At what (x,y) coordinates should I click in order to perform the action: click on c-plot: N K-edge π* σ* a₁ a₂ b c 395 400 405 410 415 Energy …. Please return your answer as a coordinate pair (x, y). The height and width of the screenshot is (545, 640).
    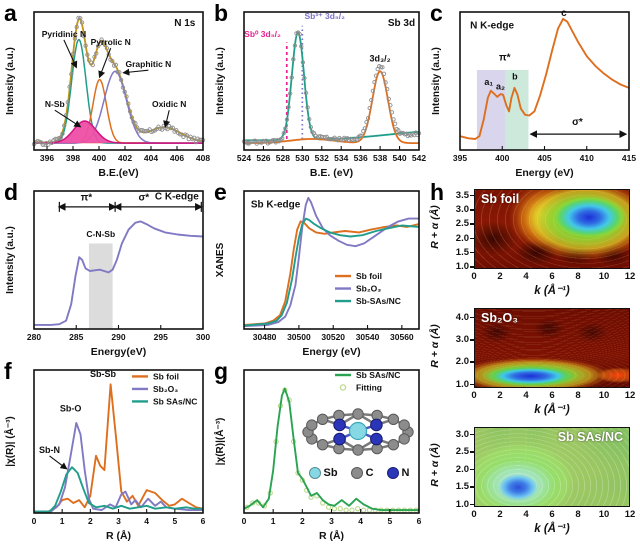
    Looking at the image, I should click on (533, 93).